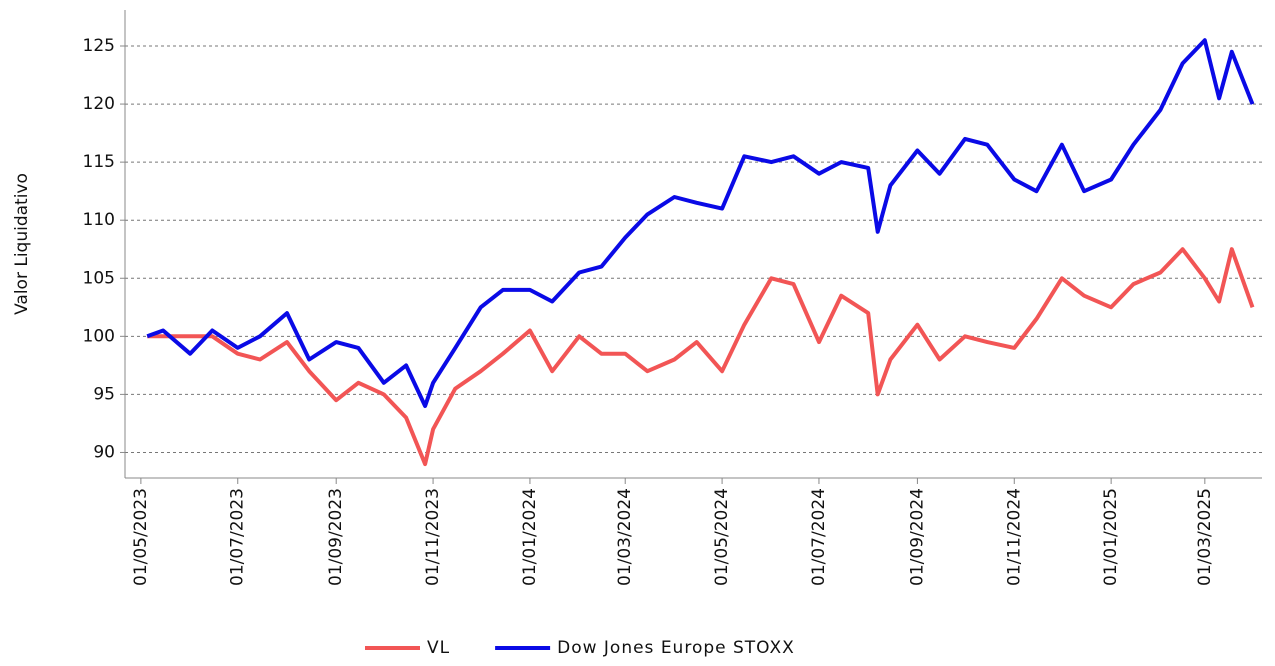 This screenshot has width=1275, height=666. What do you see at coordinates (625, 537) in the screenshot?
I see `x-tick-label: 01/03/2024` at bounding box center [625, 537].